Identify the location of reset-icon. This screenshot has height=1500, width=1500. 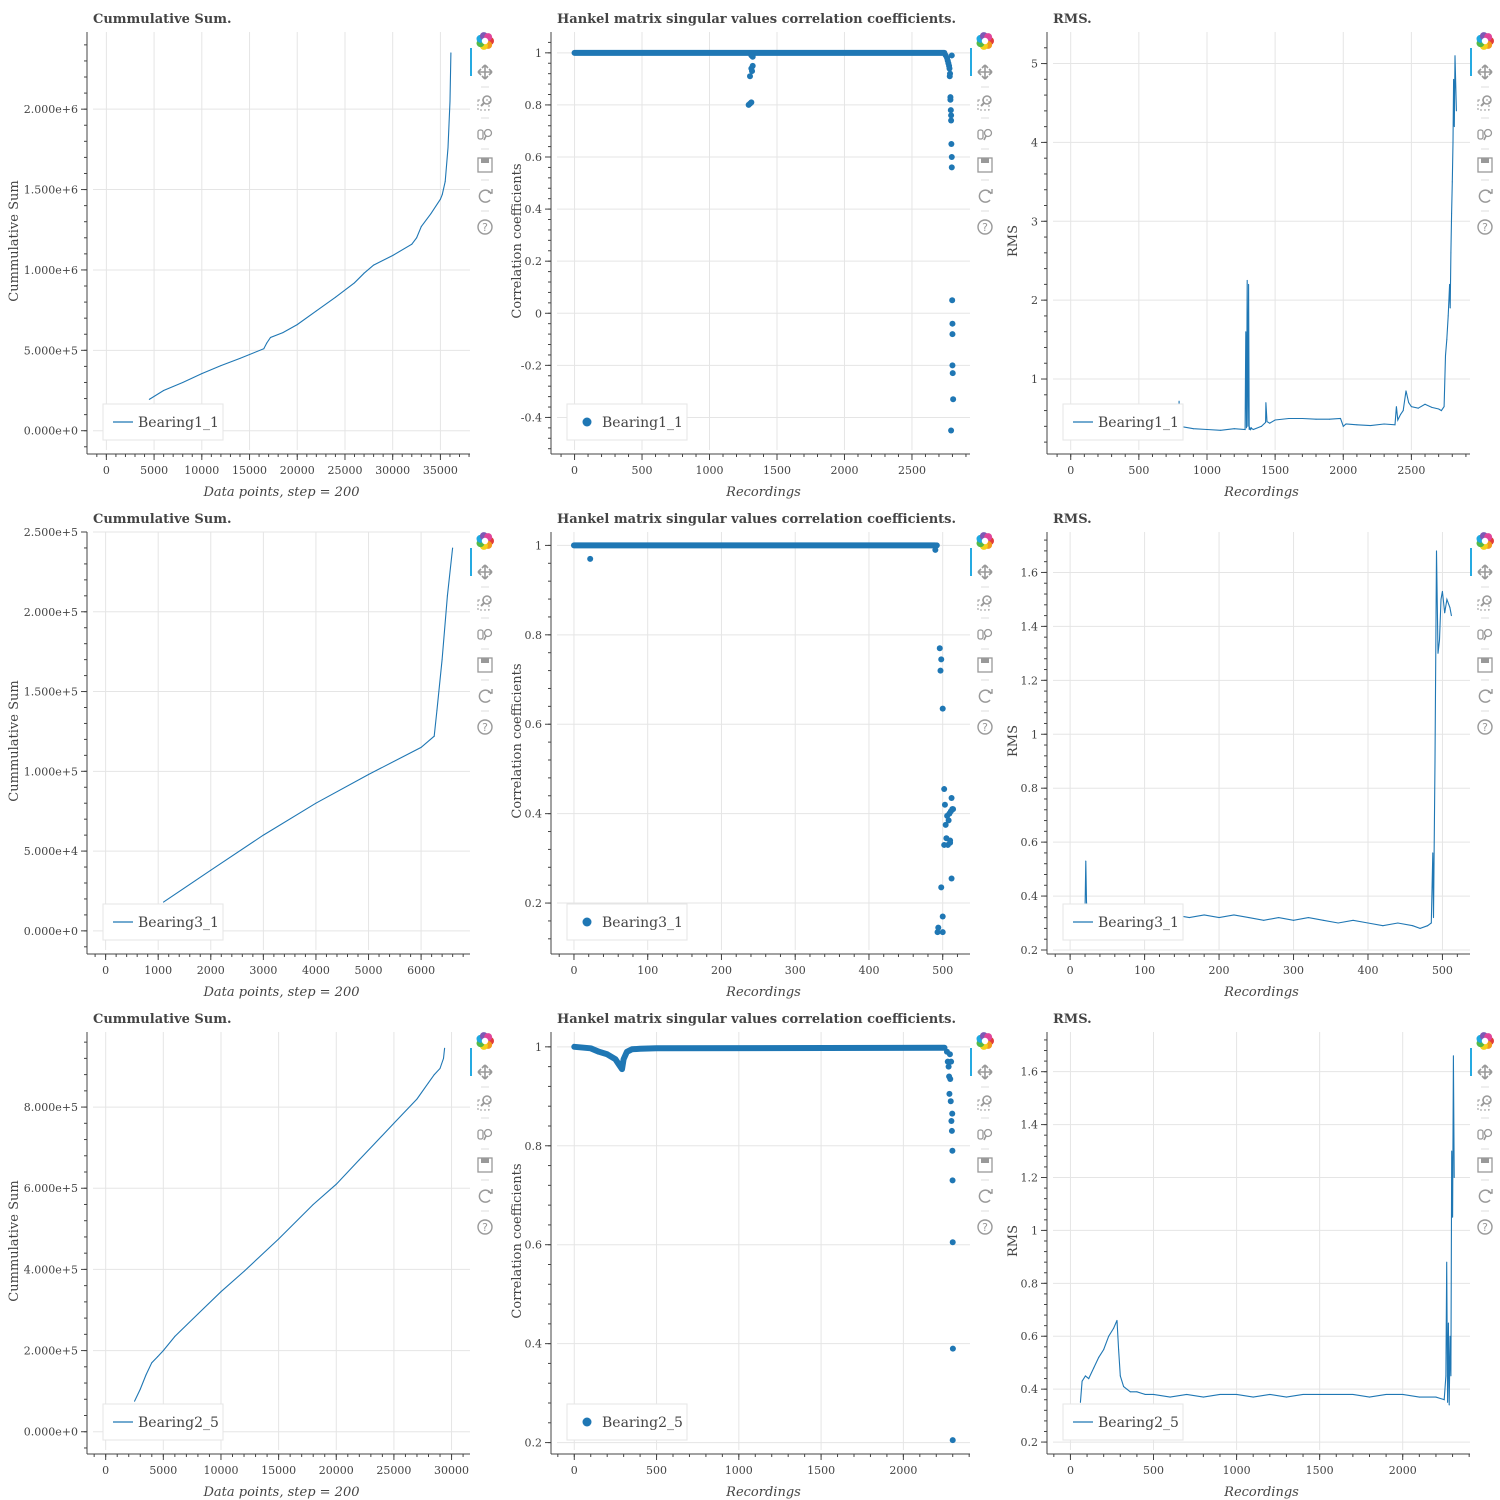
(985, 1196).